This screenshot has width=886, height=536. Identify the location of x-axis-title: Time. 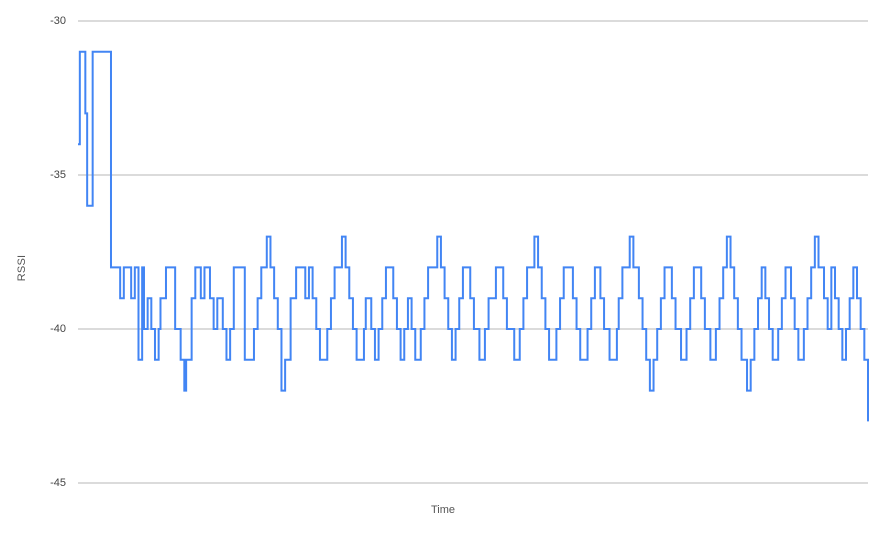
(443, 510).